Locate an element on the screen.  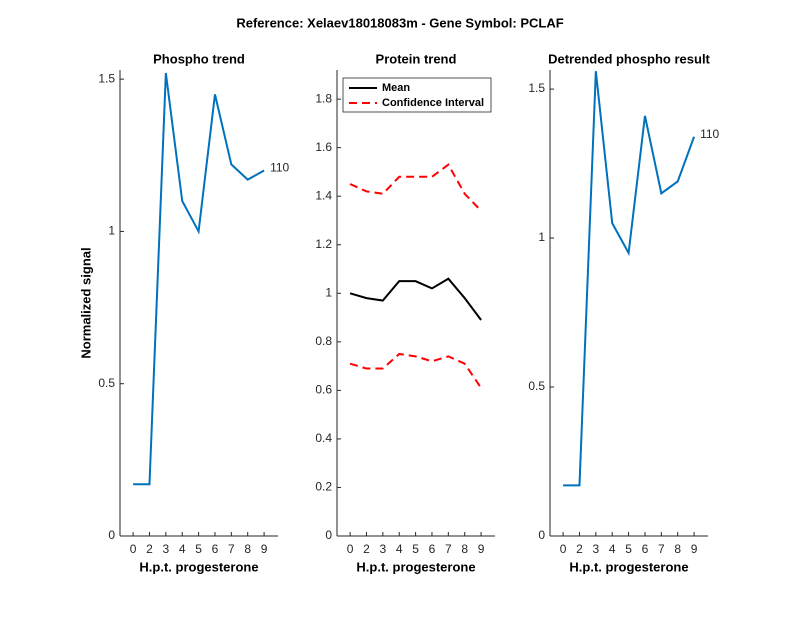
mean-line is located at coordinates (415, 299).